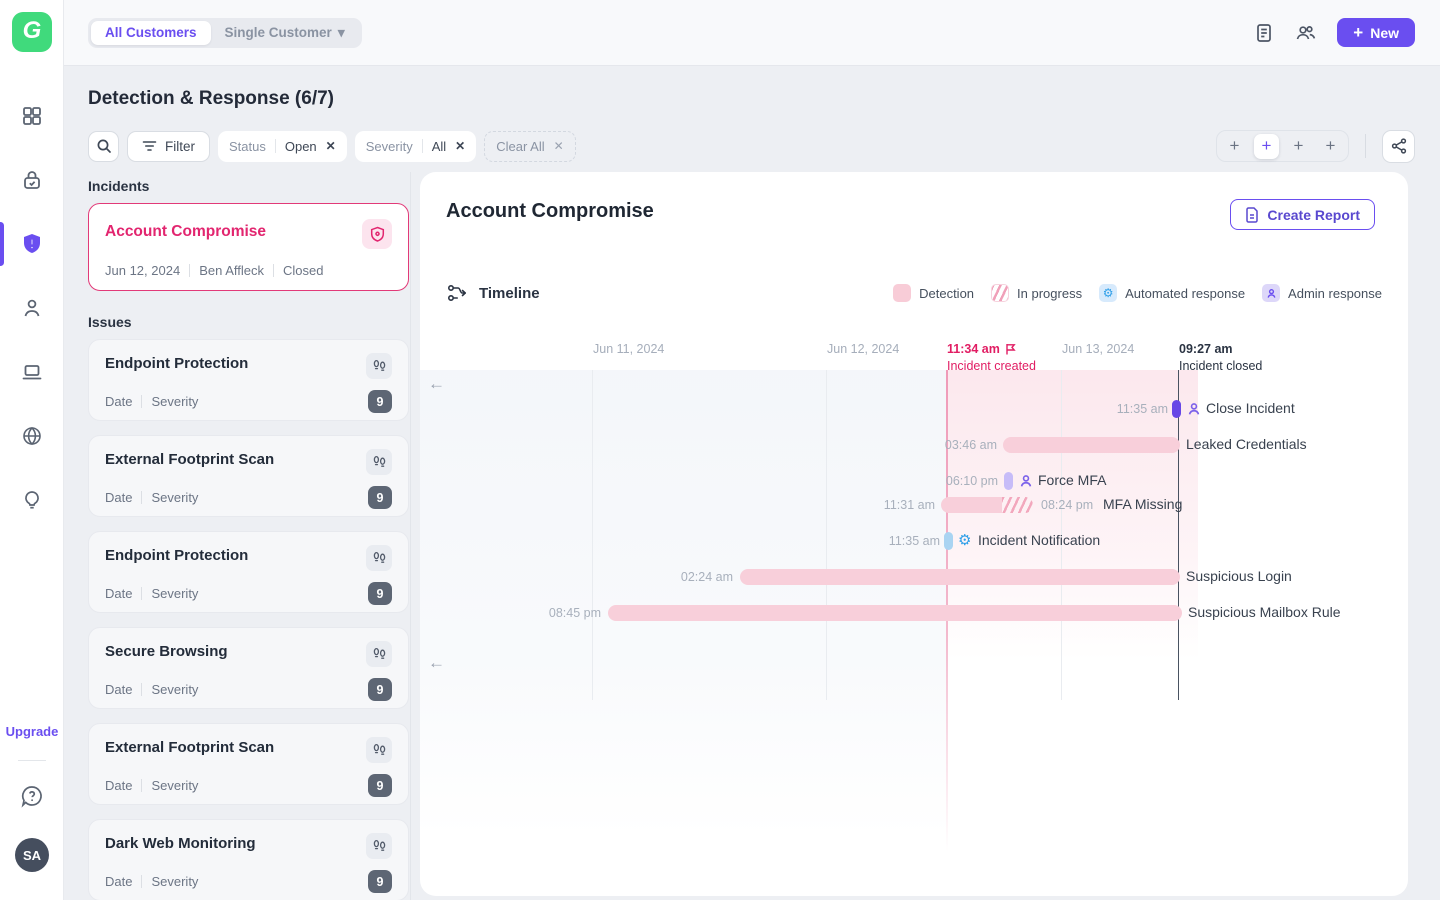 The height and width of the screenshot is (900, 1440). Describe the element at coordinates (1302, 214) in the screenshot. I see `create-report-button: Create Report` at that location.